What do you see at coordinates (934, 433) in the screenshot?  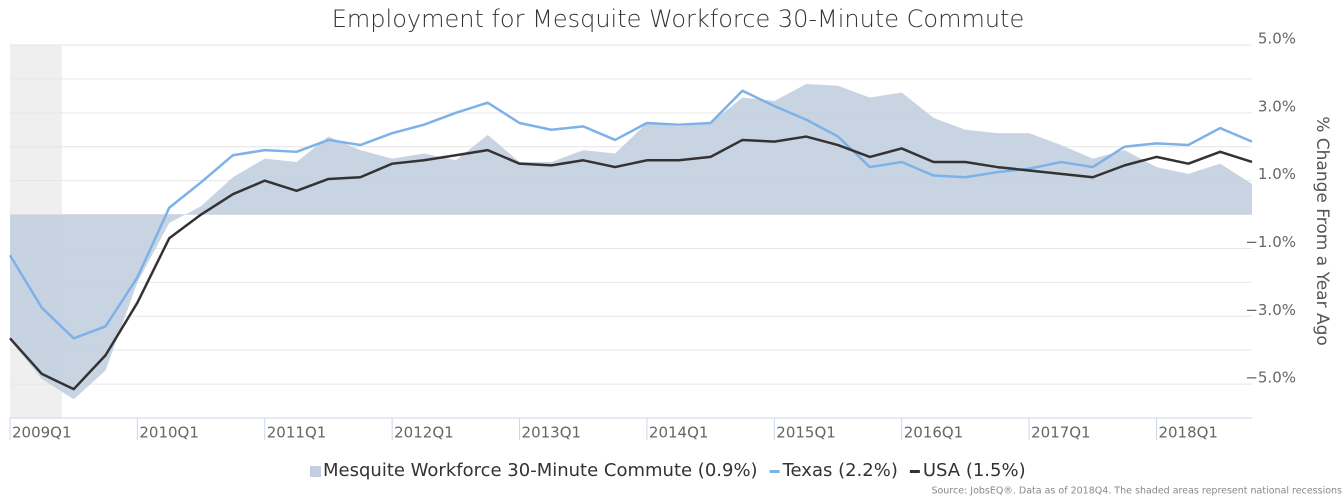 I see `x-tick-label: 2016Q1` at bounding box center [934, 433].